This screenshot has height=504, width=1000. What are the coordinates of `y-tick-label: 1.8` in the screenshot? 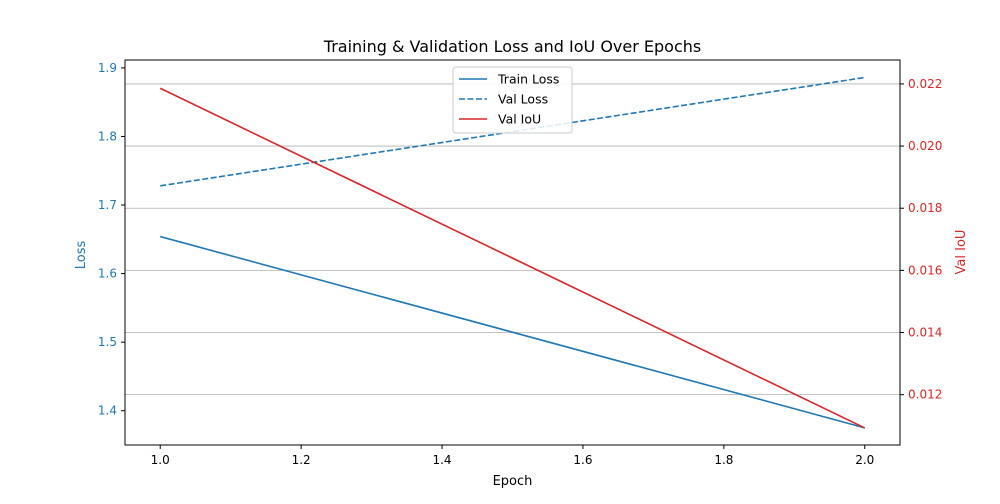 It's located at (107, 136).